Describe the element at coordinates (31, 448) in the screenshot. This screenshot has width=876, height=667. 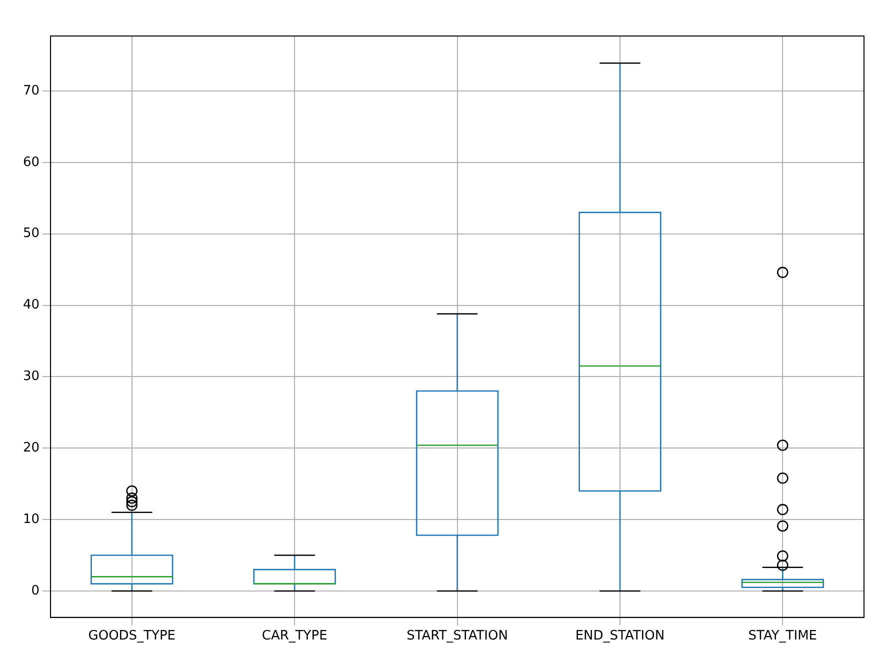
I see `y-tick-label: 20` at that location.